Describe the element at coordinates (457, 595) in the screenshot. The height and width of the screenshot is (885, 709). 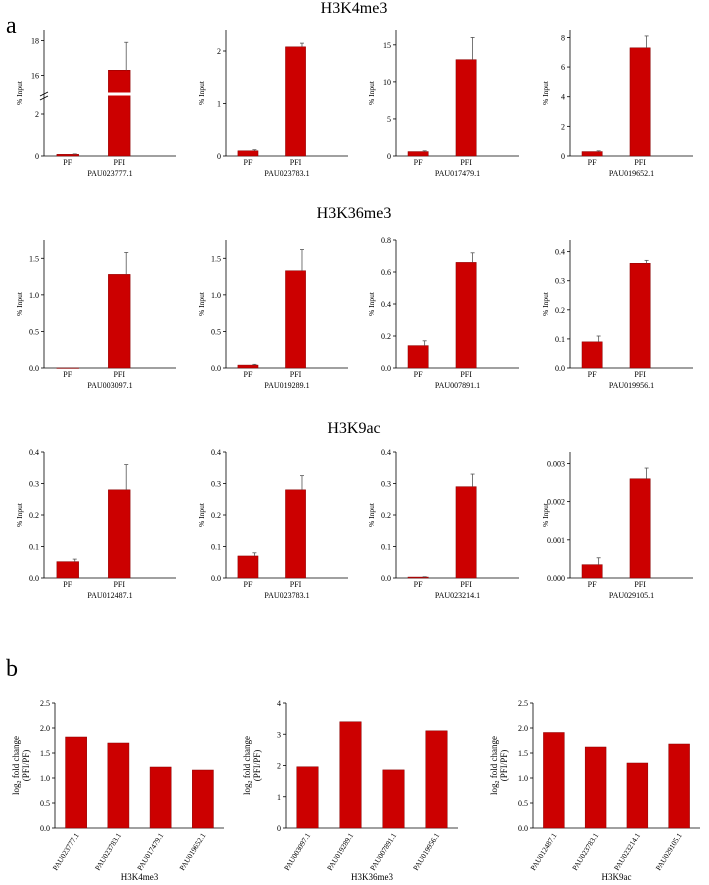
I see `x-axis-label: PAU023214.1` at that location.